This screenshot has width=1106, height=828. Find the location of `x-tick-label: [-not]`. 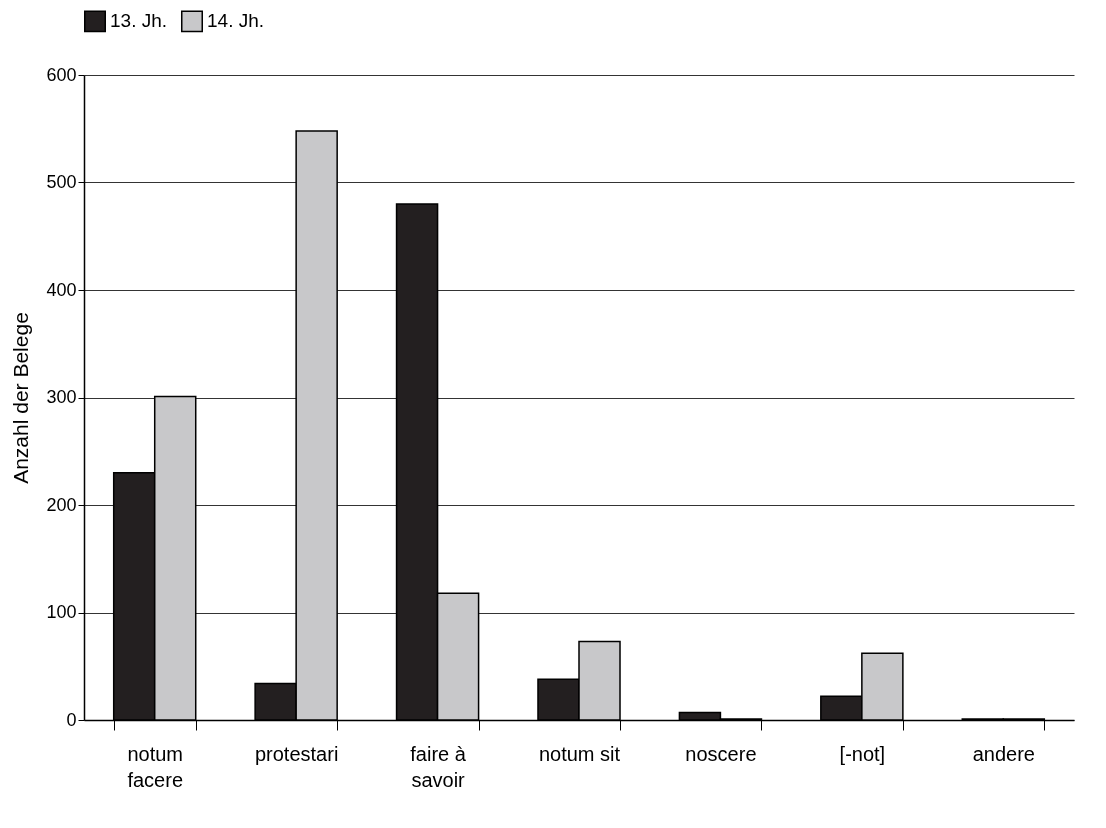

x-tick-label: [-not] is located at coordinates (862, 753).